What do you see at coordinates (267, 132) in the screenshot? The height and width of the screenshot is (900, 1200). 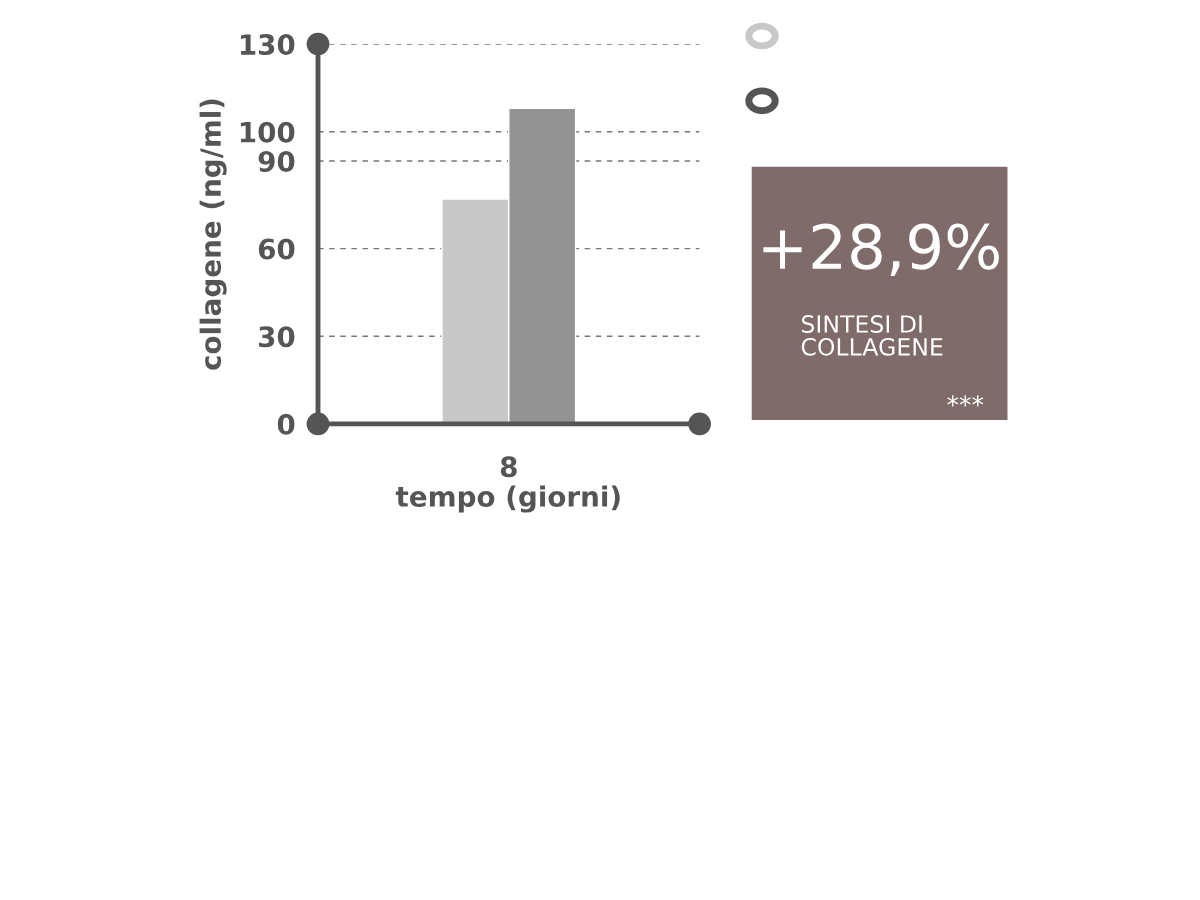 I see `y-tick-label: 100` at bounding box center [267, 132].